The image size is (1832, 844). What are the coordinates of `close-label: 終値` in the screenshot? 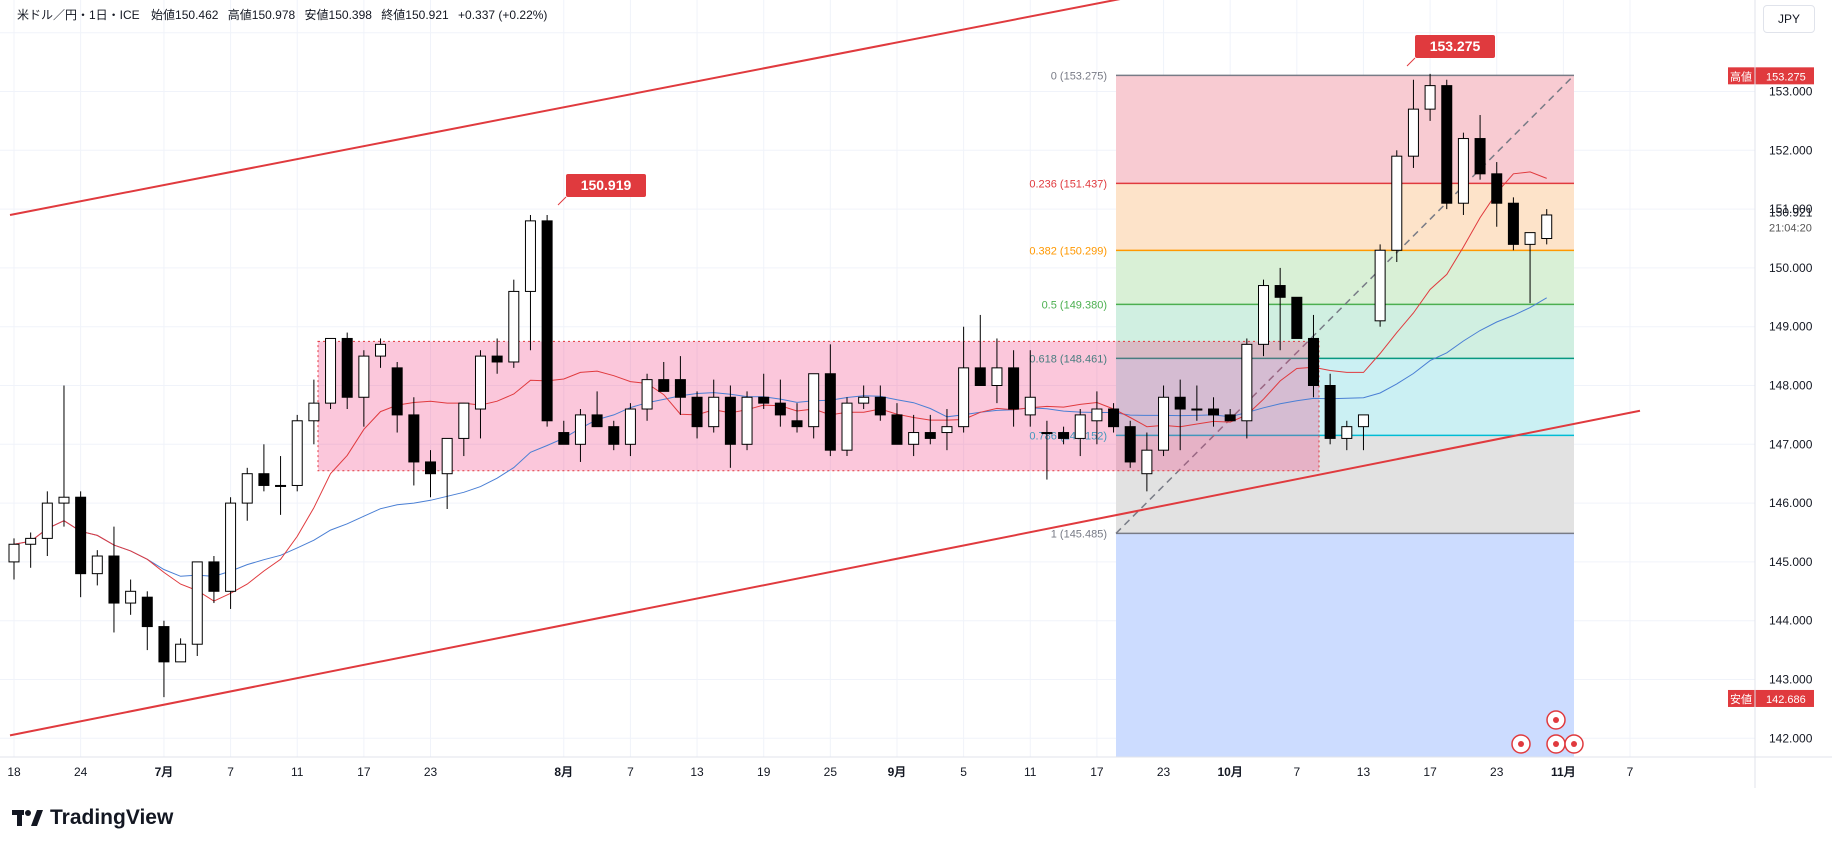 It's located at (393, 15).